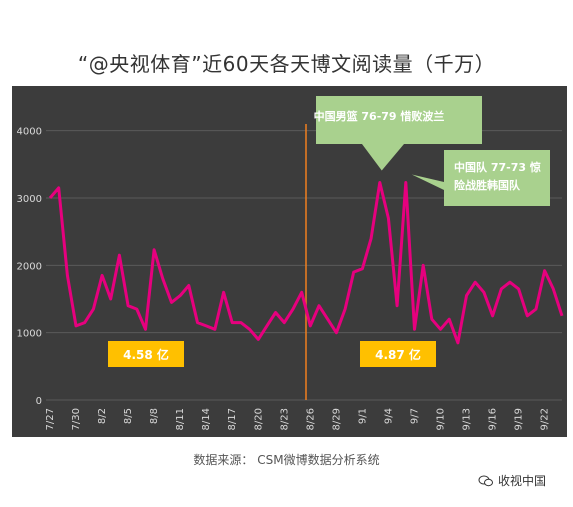 This screenshot has width=573, height=507. Describe the element at coordinates (487, 185) in the screenshot. I see `callout-2-text-line2: 险战胜韩国队` at that location.